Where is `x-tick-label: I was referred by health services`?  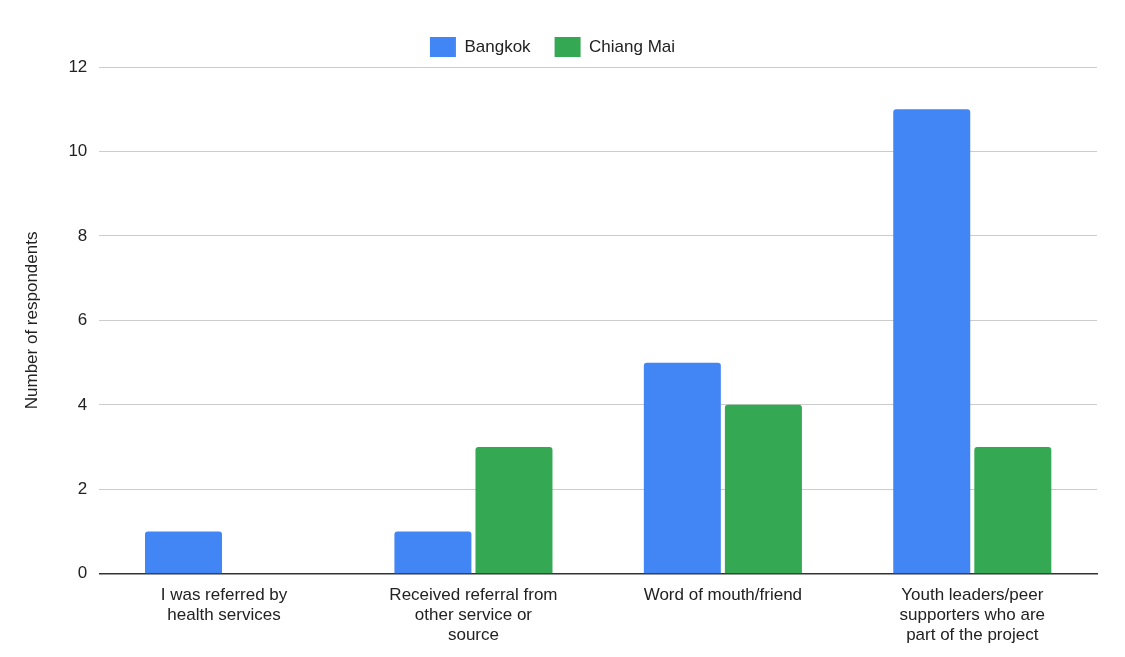
x-tick-label: I was referred by health services is located at coordinates (224, 604).